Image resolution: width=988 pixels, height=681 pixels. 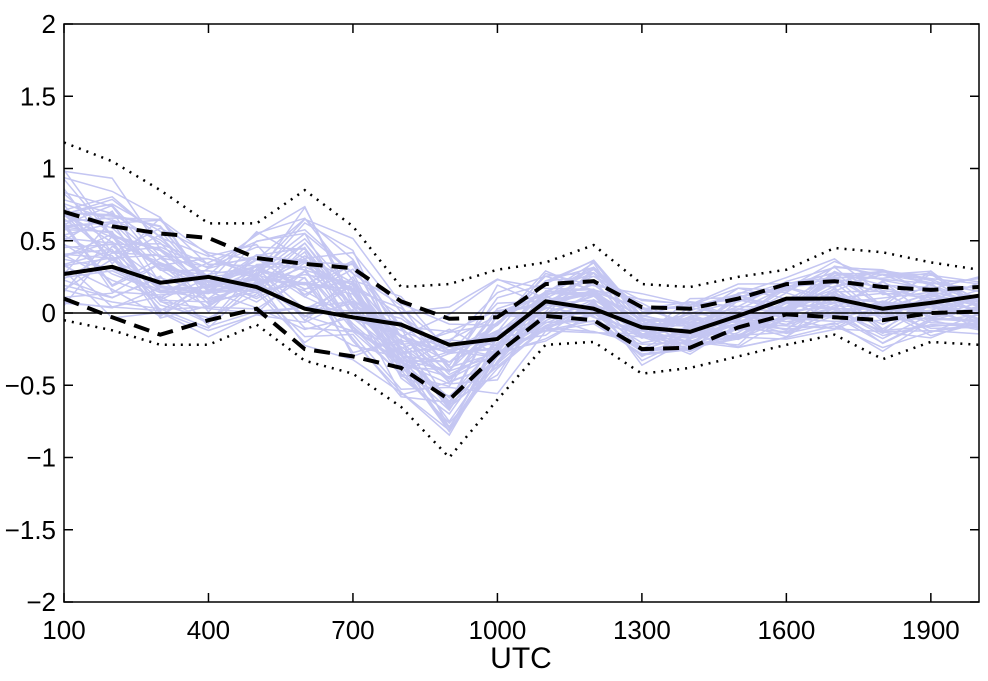 What do you see at coordinates (208, 630) in the screenshot?
I see `x-tick-label: 400` at bounding box center [208, 630].